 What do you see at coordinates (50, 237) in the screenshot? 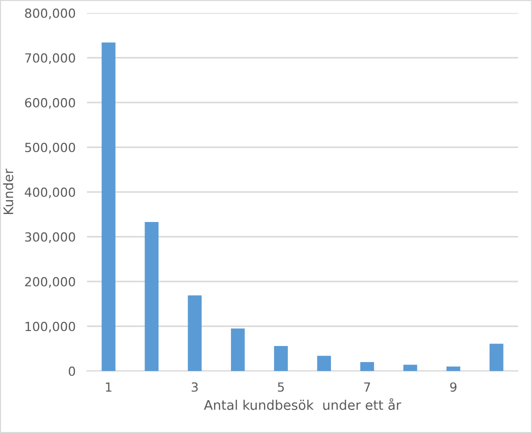
I see `y-tick-label: 300,000` at bounding box center [50, 237].